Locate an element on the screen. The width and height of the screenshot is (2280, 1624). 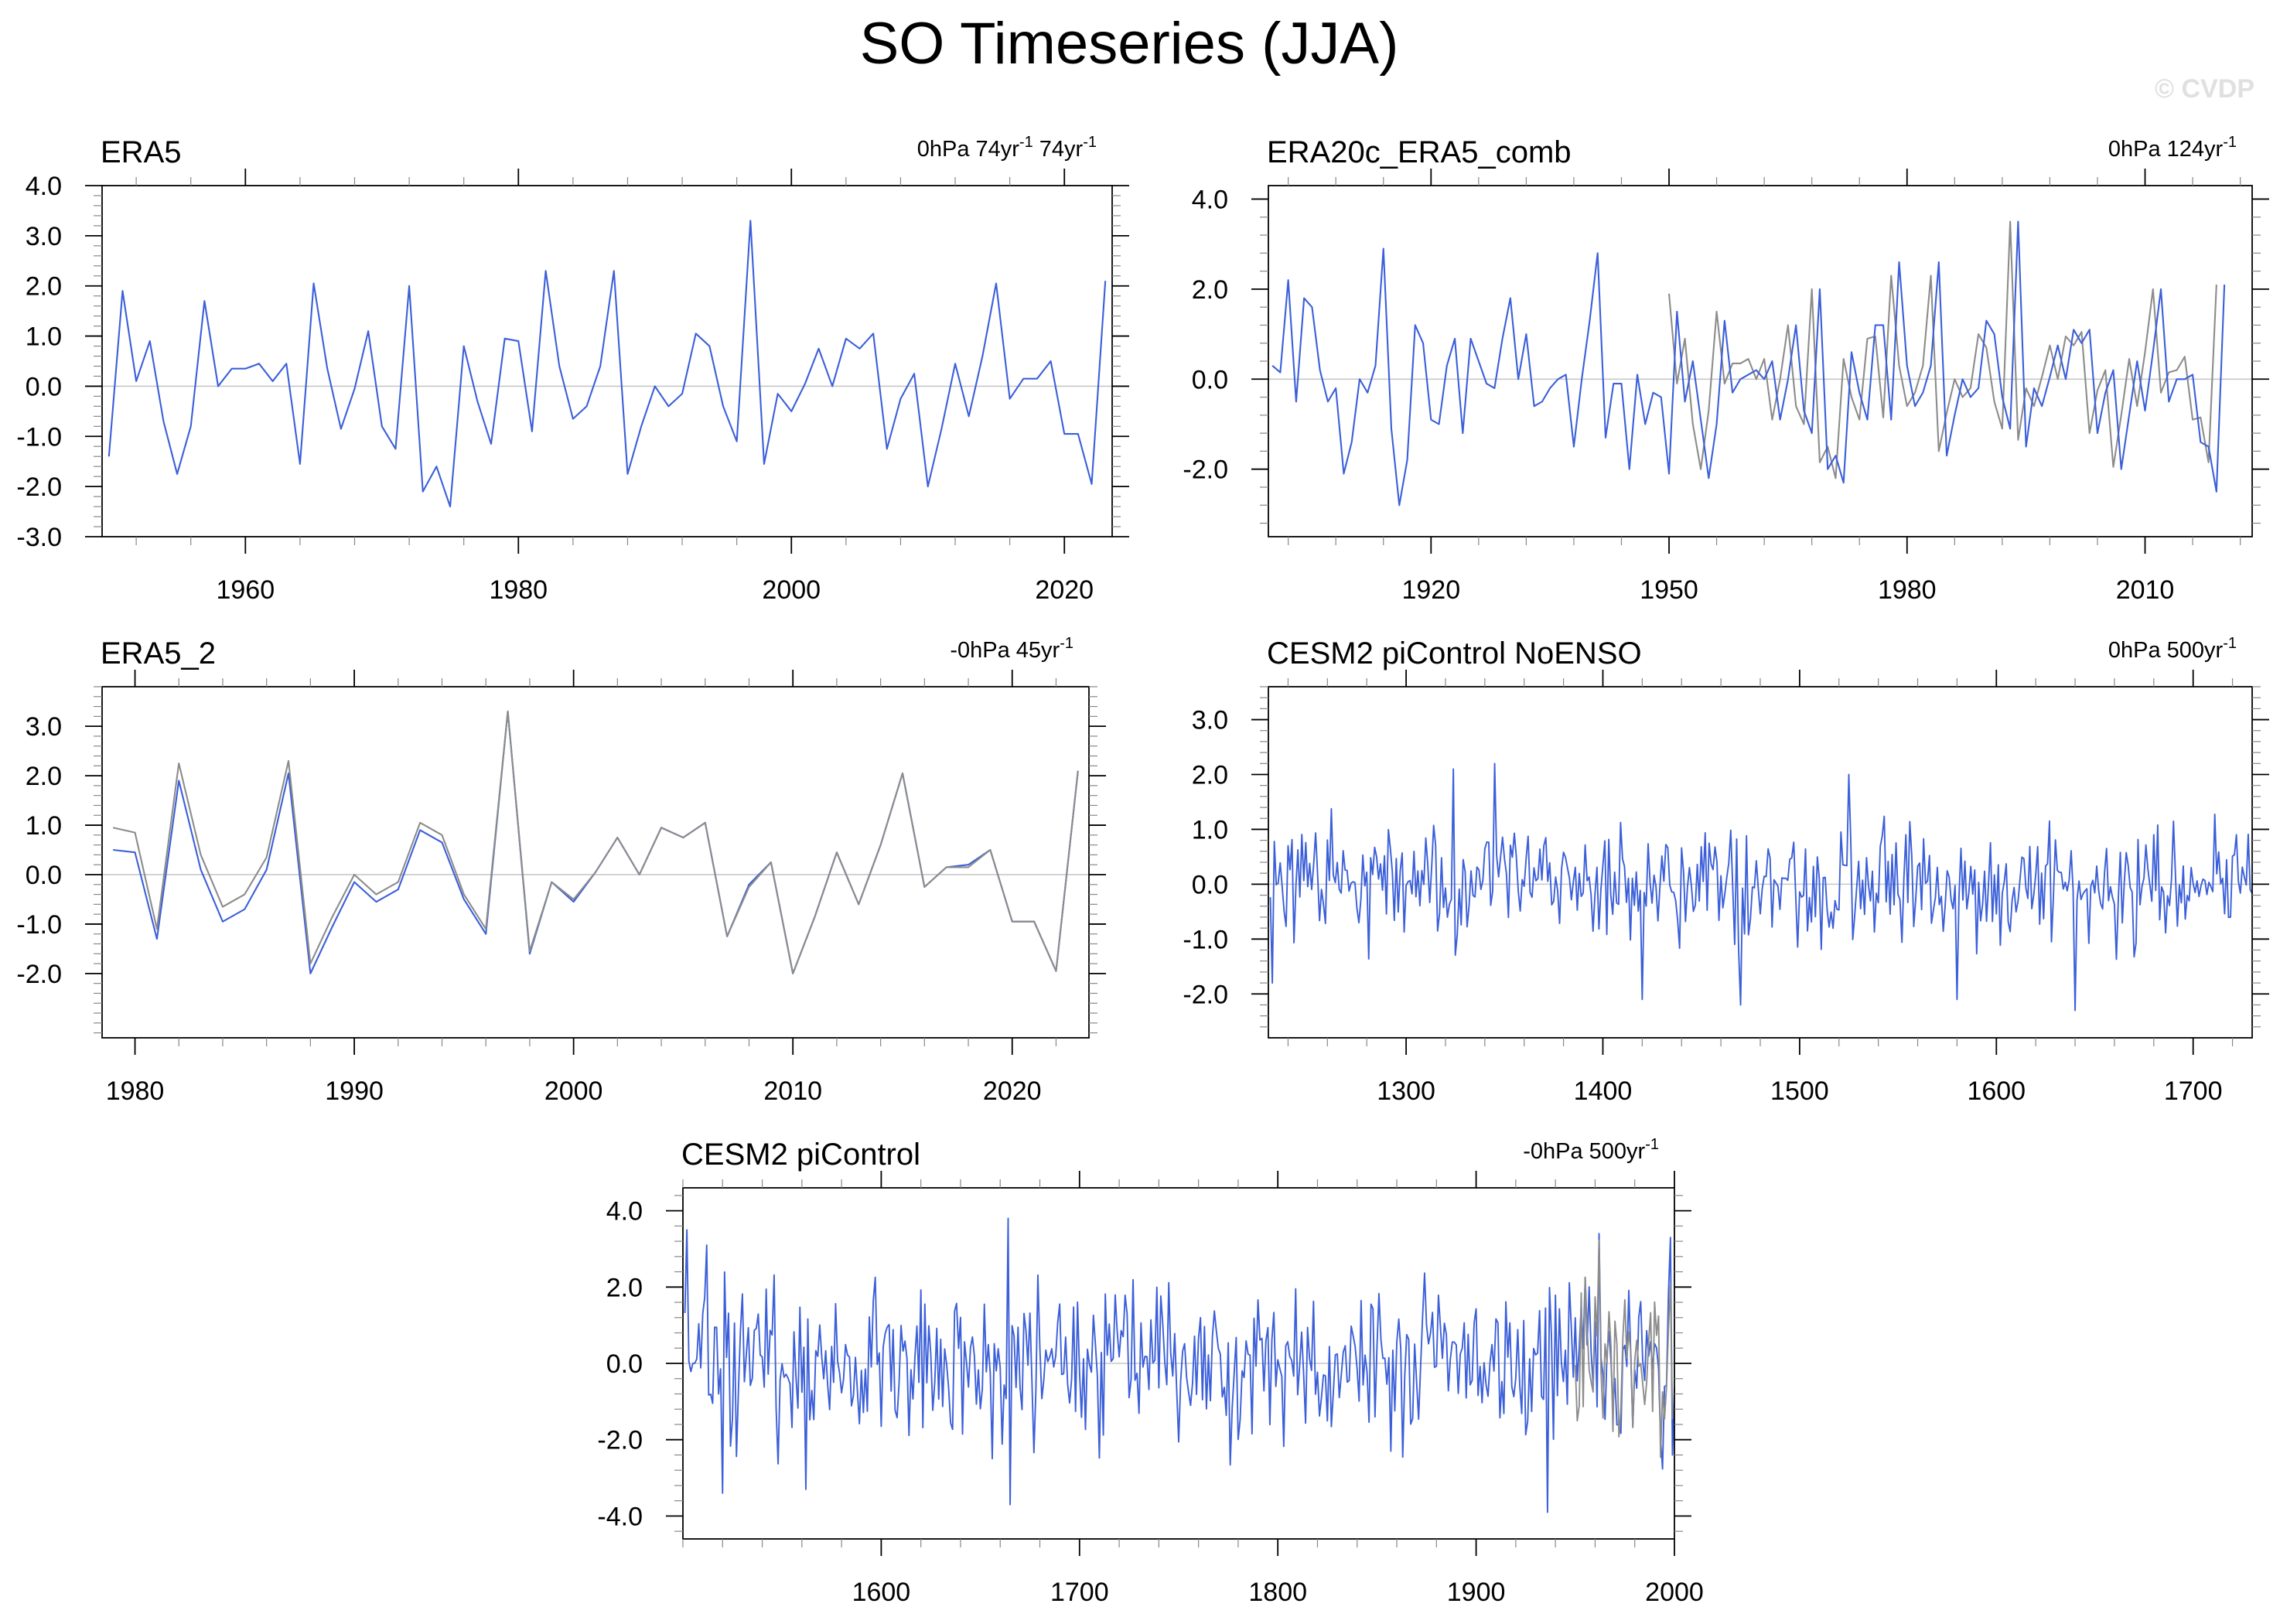
panel-annotation: 0hPa 74yr-1 74yr-1 is located at coordinates (1007, 148).